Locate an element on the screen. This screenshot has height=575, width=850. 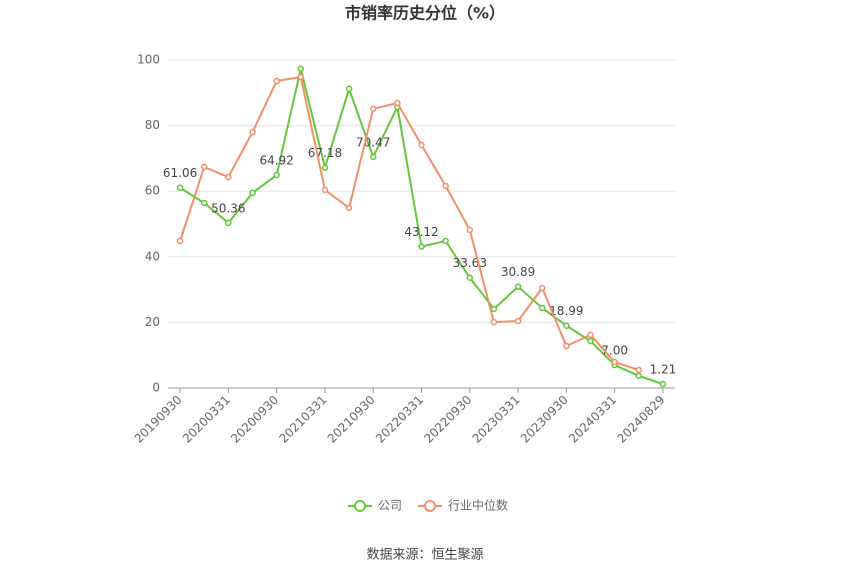
source-note: 数据来源：恒生聚源 is located at coordinates (424, 555).